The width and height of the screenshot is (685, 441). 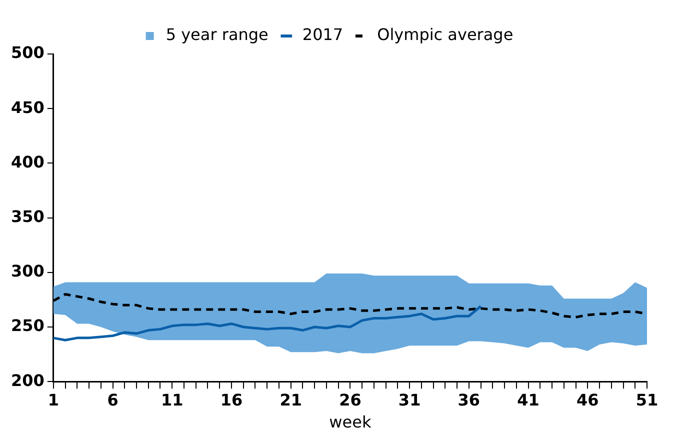 I want to click on x-tick-label: 6, so click(x=112, y=400).